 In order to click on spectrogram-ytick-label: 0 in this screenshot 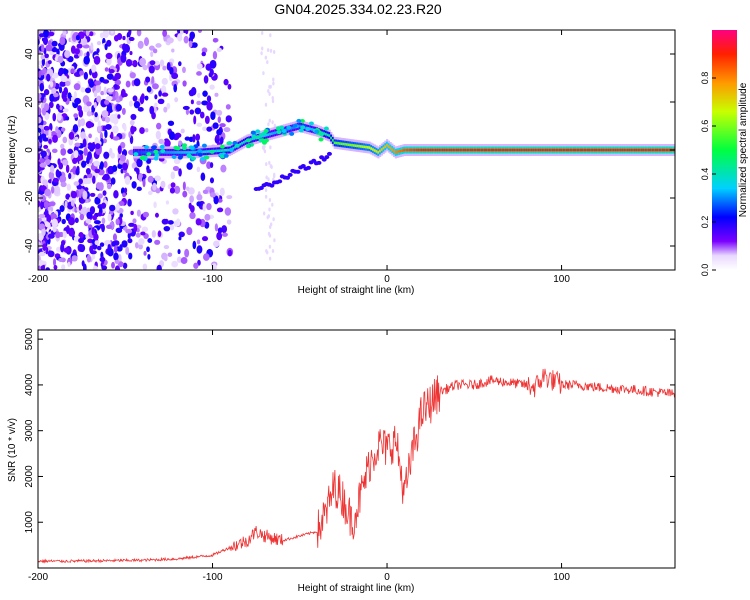, I will do `click(29, 150)`.